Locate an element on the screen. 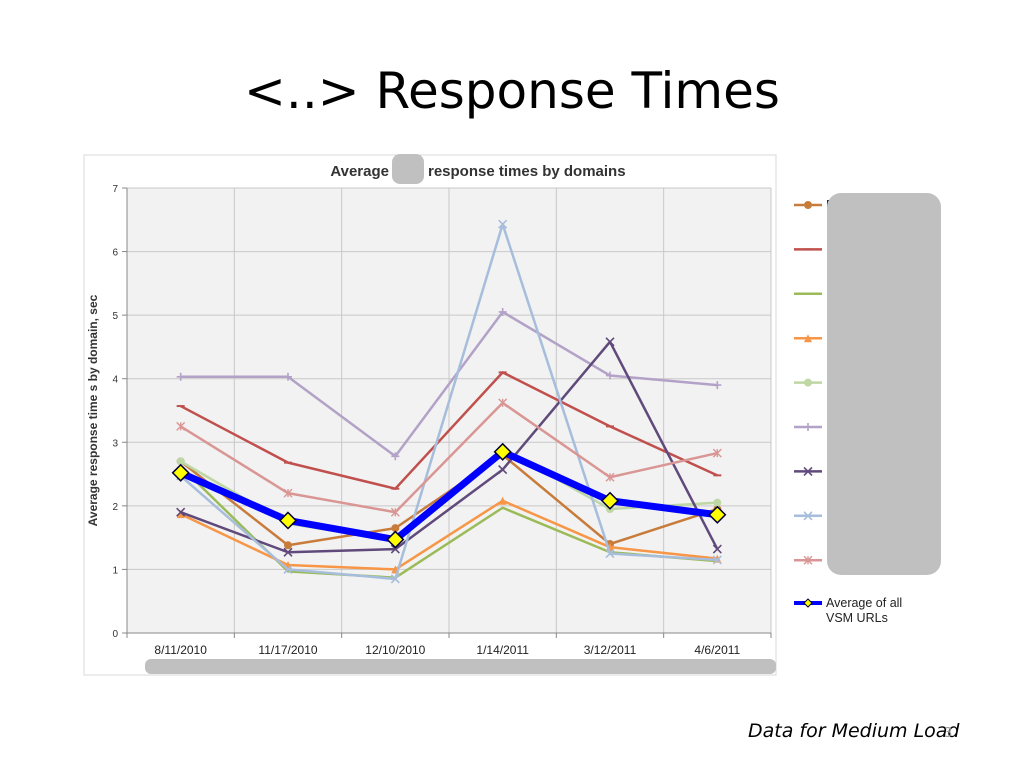  footer-redaction is located at coordinates (460, 666).